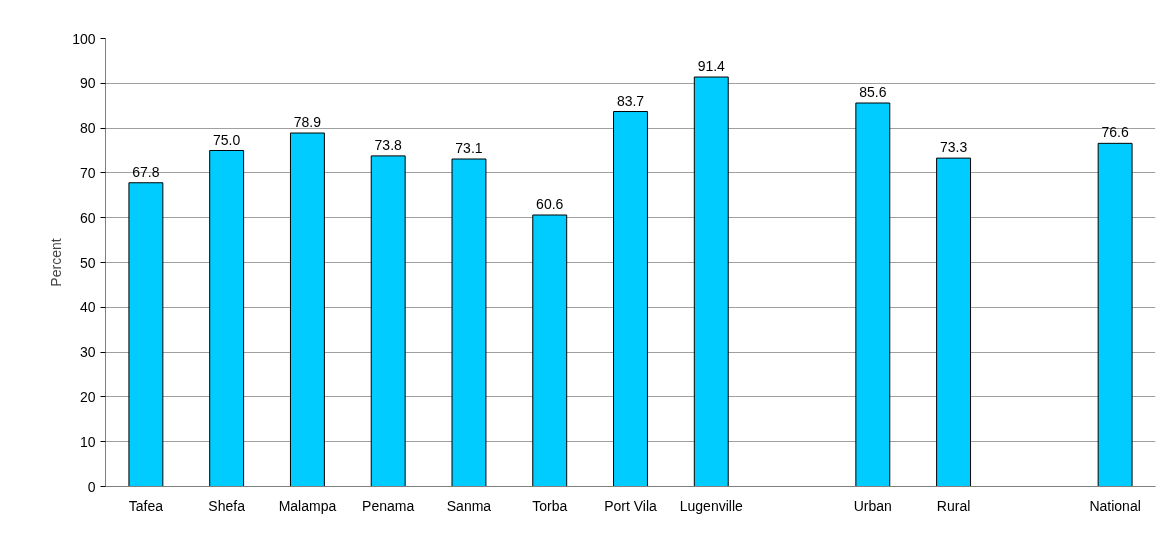 The height and width of the screenshot is (555, 1175). I want to click on data-label: 85.6, so click(873, 92).